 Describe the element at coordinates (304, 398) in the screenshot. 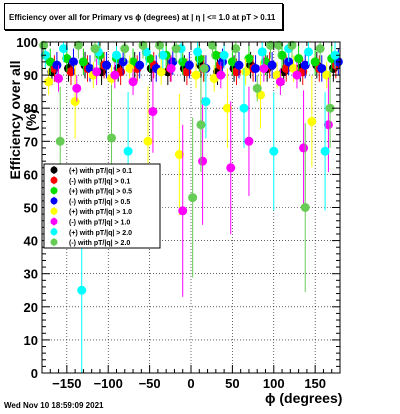

I see `x-axis-label: ϕ (degrees)` at that location.